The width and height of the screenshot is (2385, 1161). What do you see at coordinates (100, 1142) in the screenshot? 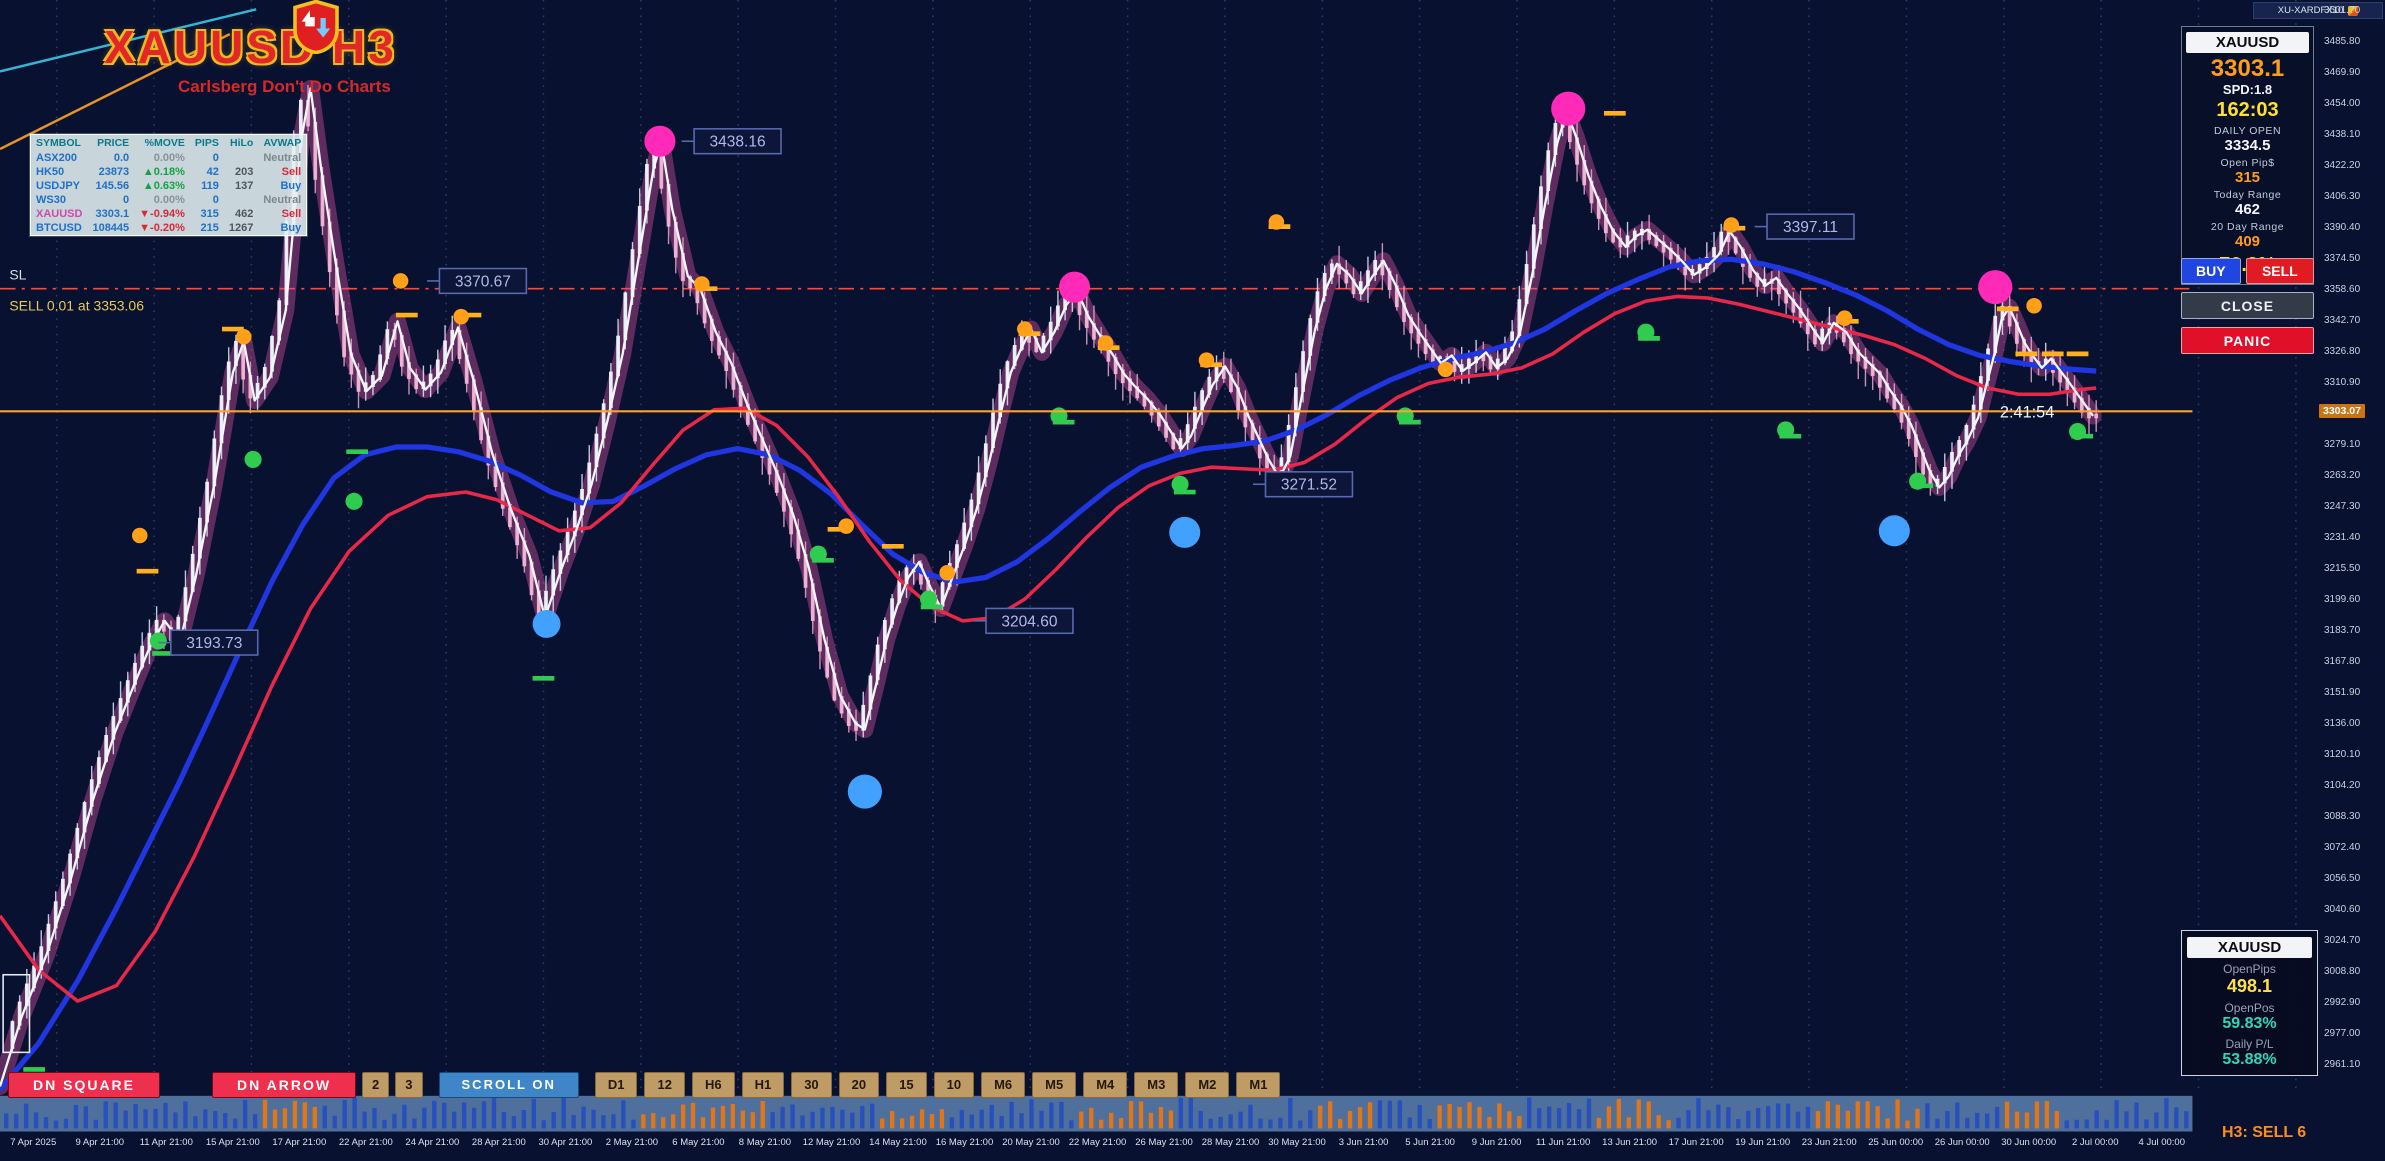
I see `time-axis-label: 9 Apr 21:00` at bounding box center [100, 1142].